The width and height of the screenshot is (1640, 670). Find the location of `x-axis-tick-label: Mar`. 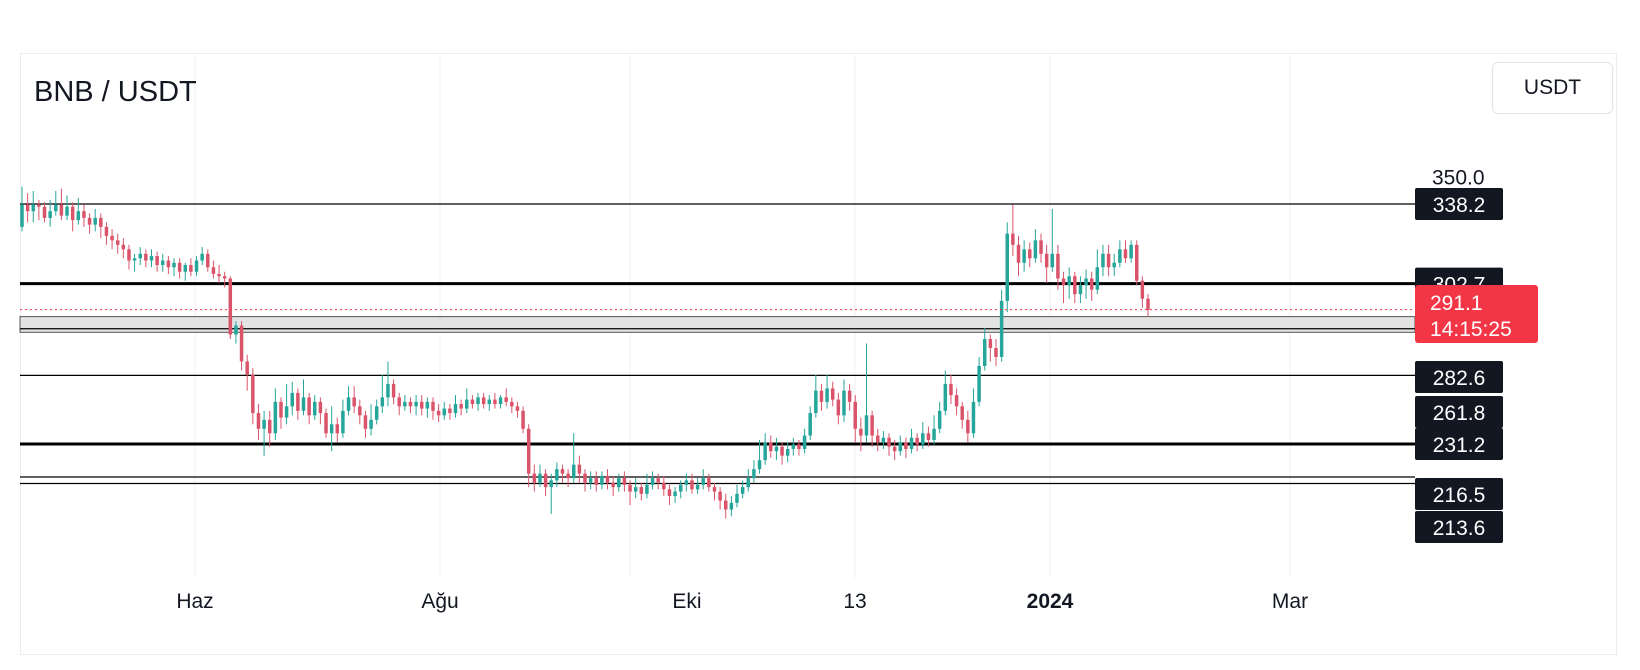

x-axis-tick-label: Mar is located at coordinates (1290, 601).